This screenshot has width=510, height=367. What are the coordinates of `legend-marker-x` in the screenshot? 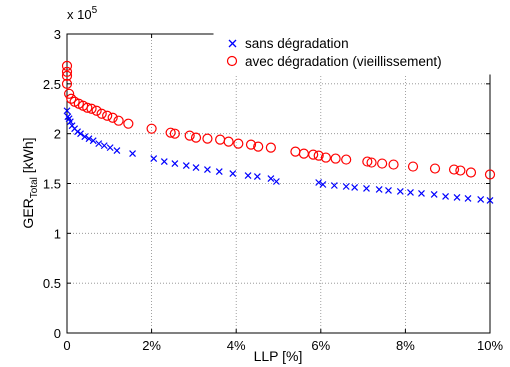 It's located at (232, 43).